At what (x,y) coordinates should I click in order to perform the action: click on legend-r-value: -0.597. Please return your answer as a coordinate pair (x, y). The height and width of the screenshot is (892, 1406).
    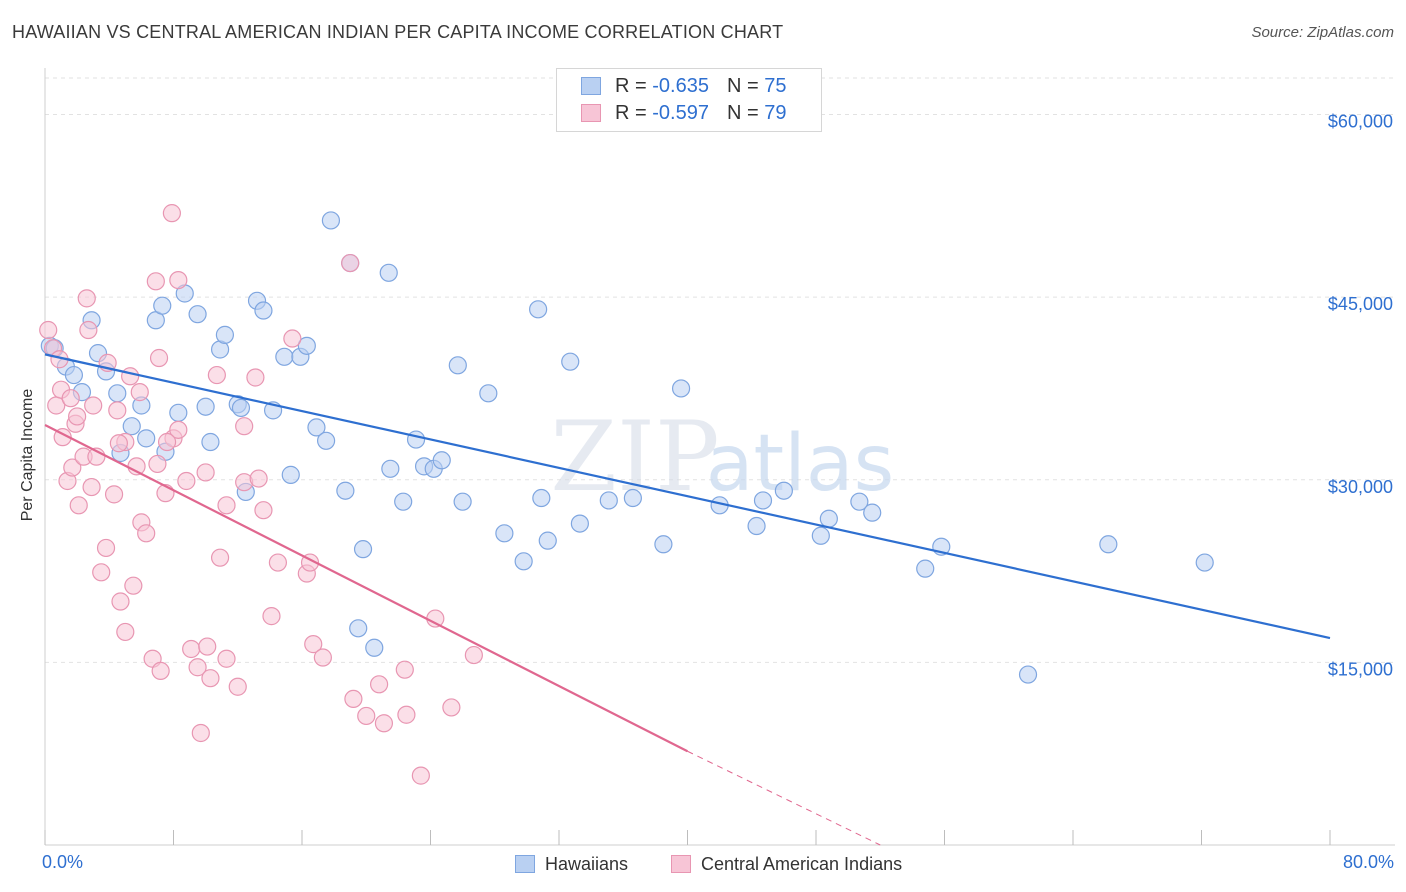
    Looking at the image, I should click on (680, 112).